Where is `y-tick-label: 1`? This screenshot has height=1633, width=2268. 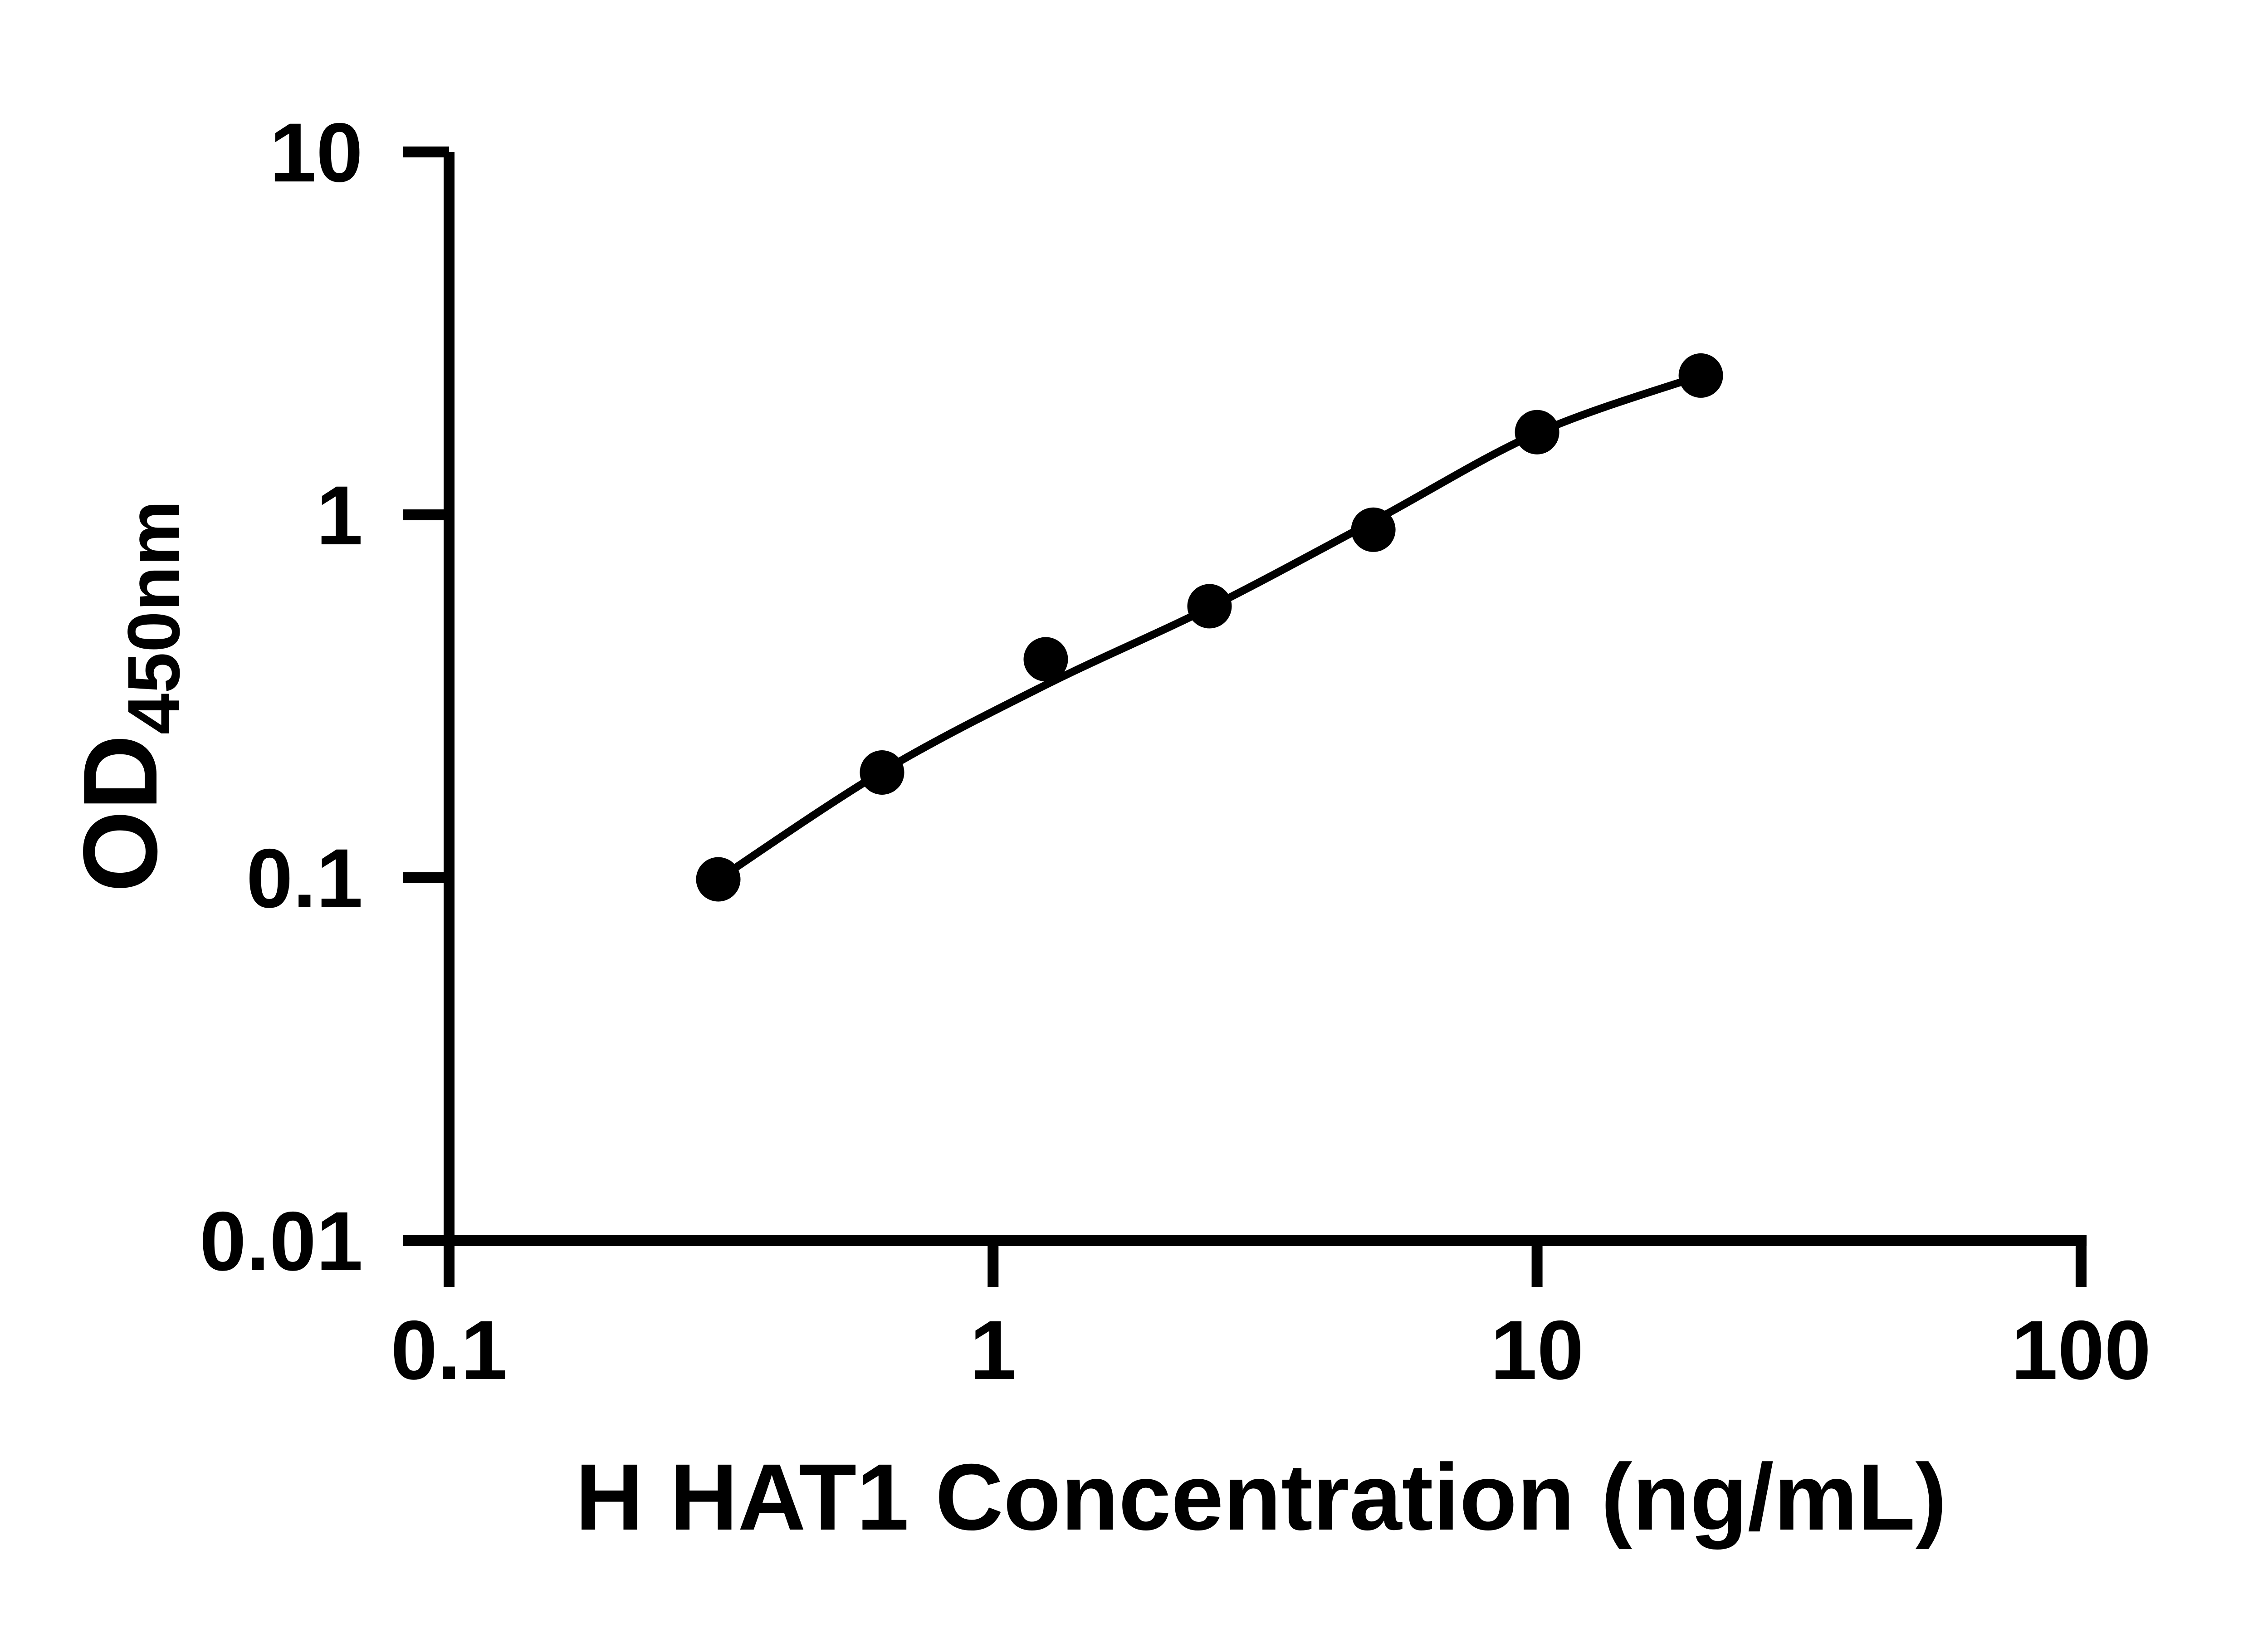 y-tick-label: 1 is located at coordinates (339, 515).